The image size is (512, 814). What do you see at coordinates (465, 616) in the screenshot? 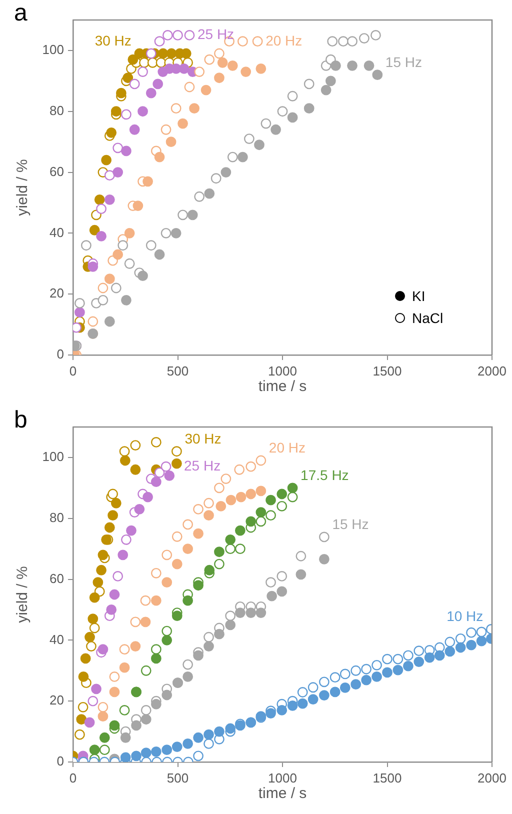
I see `series-label: 10 Hz` at bounding box center [465, 616].